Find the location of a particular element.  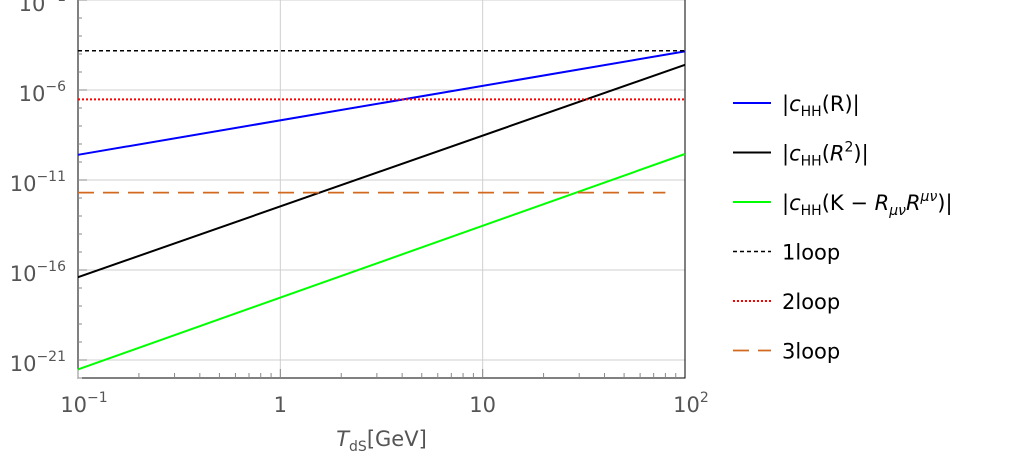

x-tick-label: 10² is located at coordinates (691, 403).